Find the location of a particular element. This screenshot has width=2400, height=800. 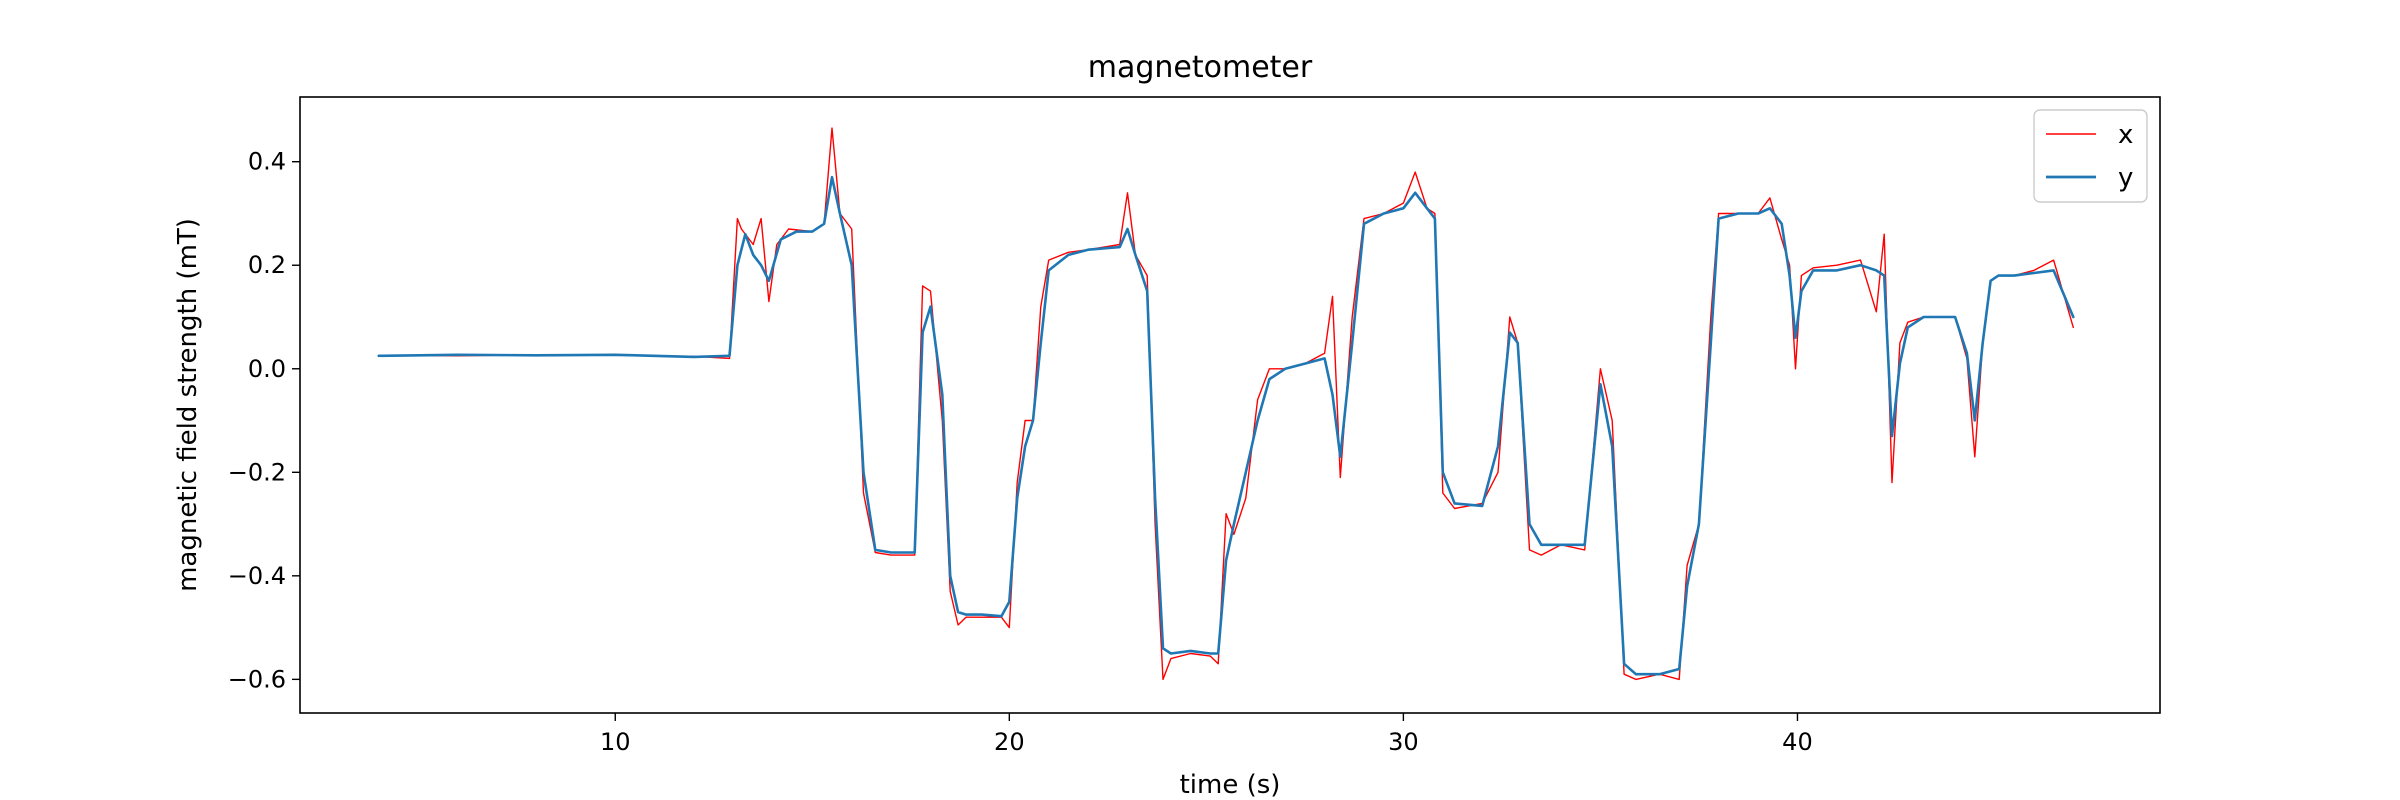

y-tick-label: 0.2 is located at coordinates (267, 265).